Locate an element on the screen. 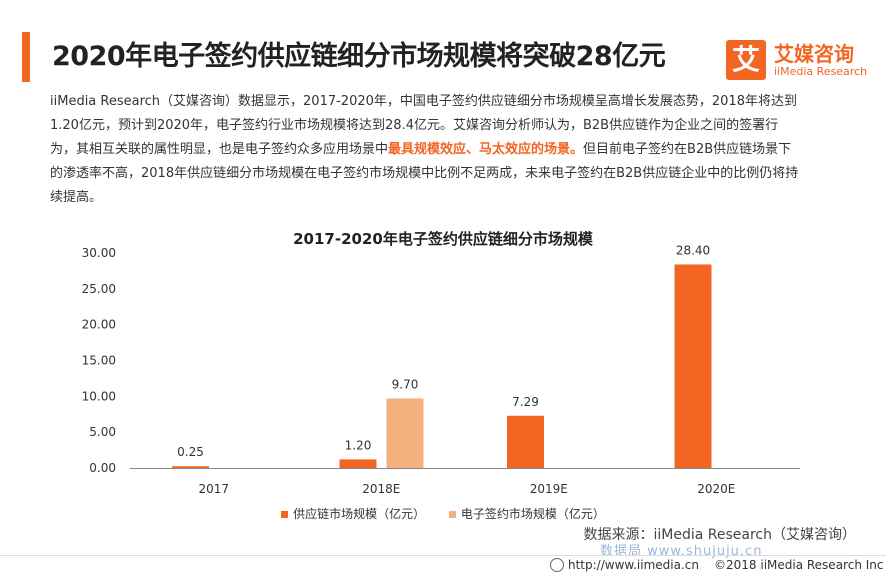  y-tick-label: 25.00 is located at coordinates (99, 289).